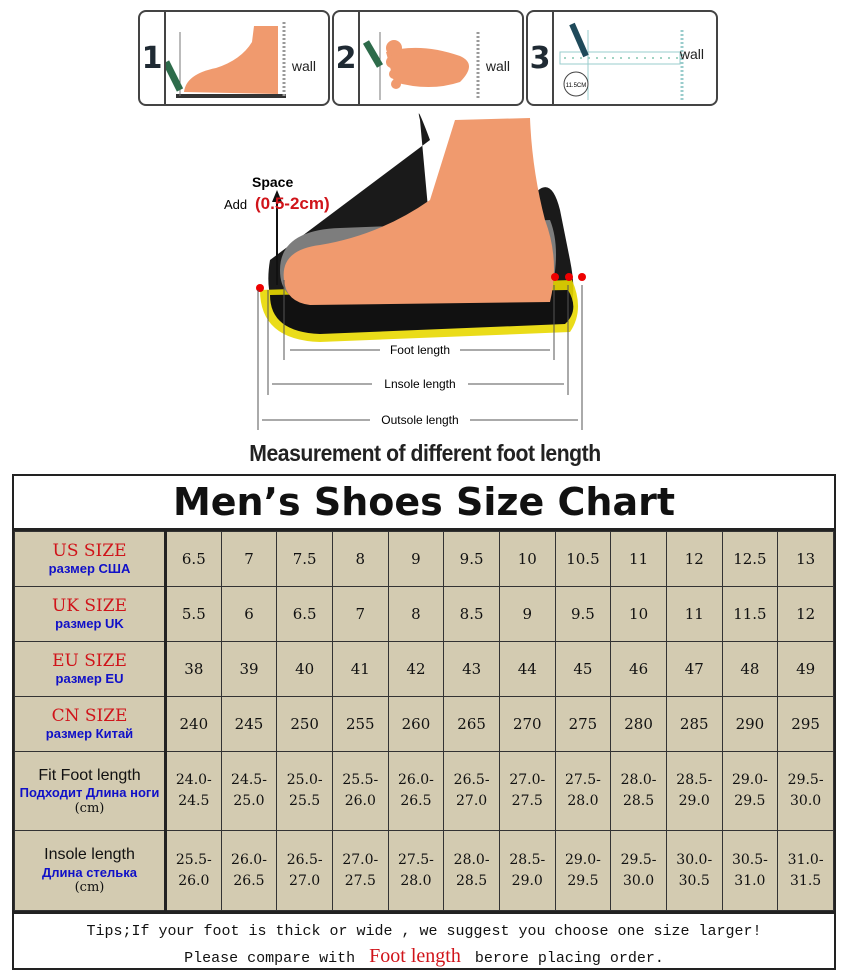 The image size is (850, 980). What do you see at coordinates (249, 724) in the screenshot?
I see `size-cell: 245` at bounding box center [249, 724].